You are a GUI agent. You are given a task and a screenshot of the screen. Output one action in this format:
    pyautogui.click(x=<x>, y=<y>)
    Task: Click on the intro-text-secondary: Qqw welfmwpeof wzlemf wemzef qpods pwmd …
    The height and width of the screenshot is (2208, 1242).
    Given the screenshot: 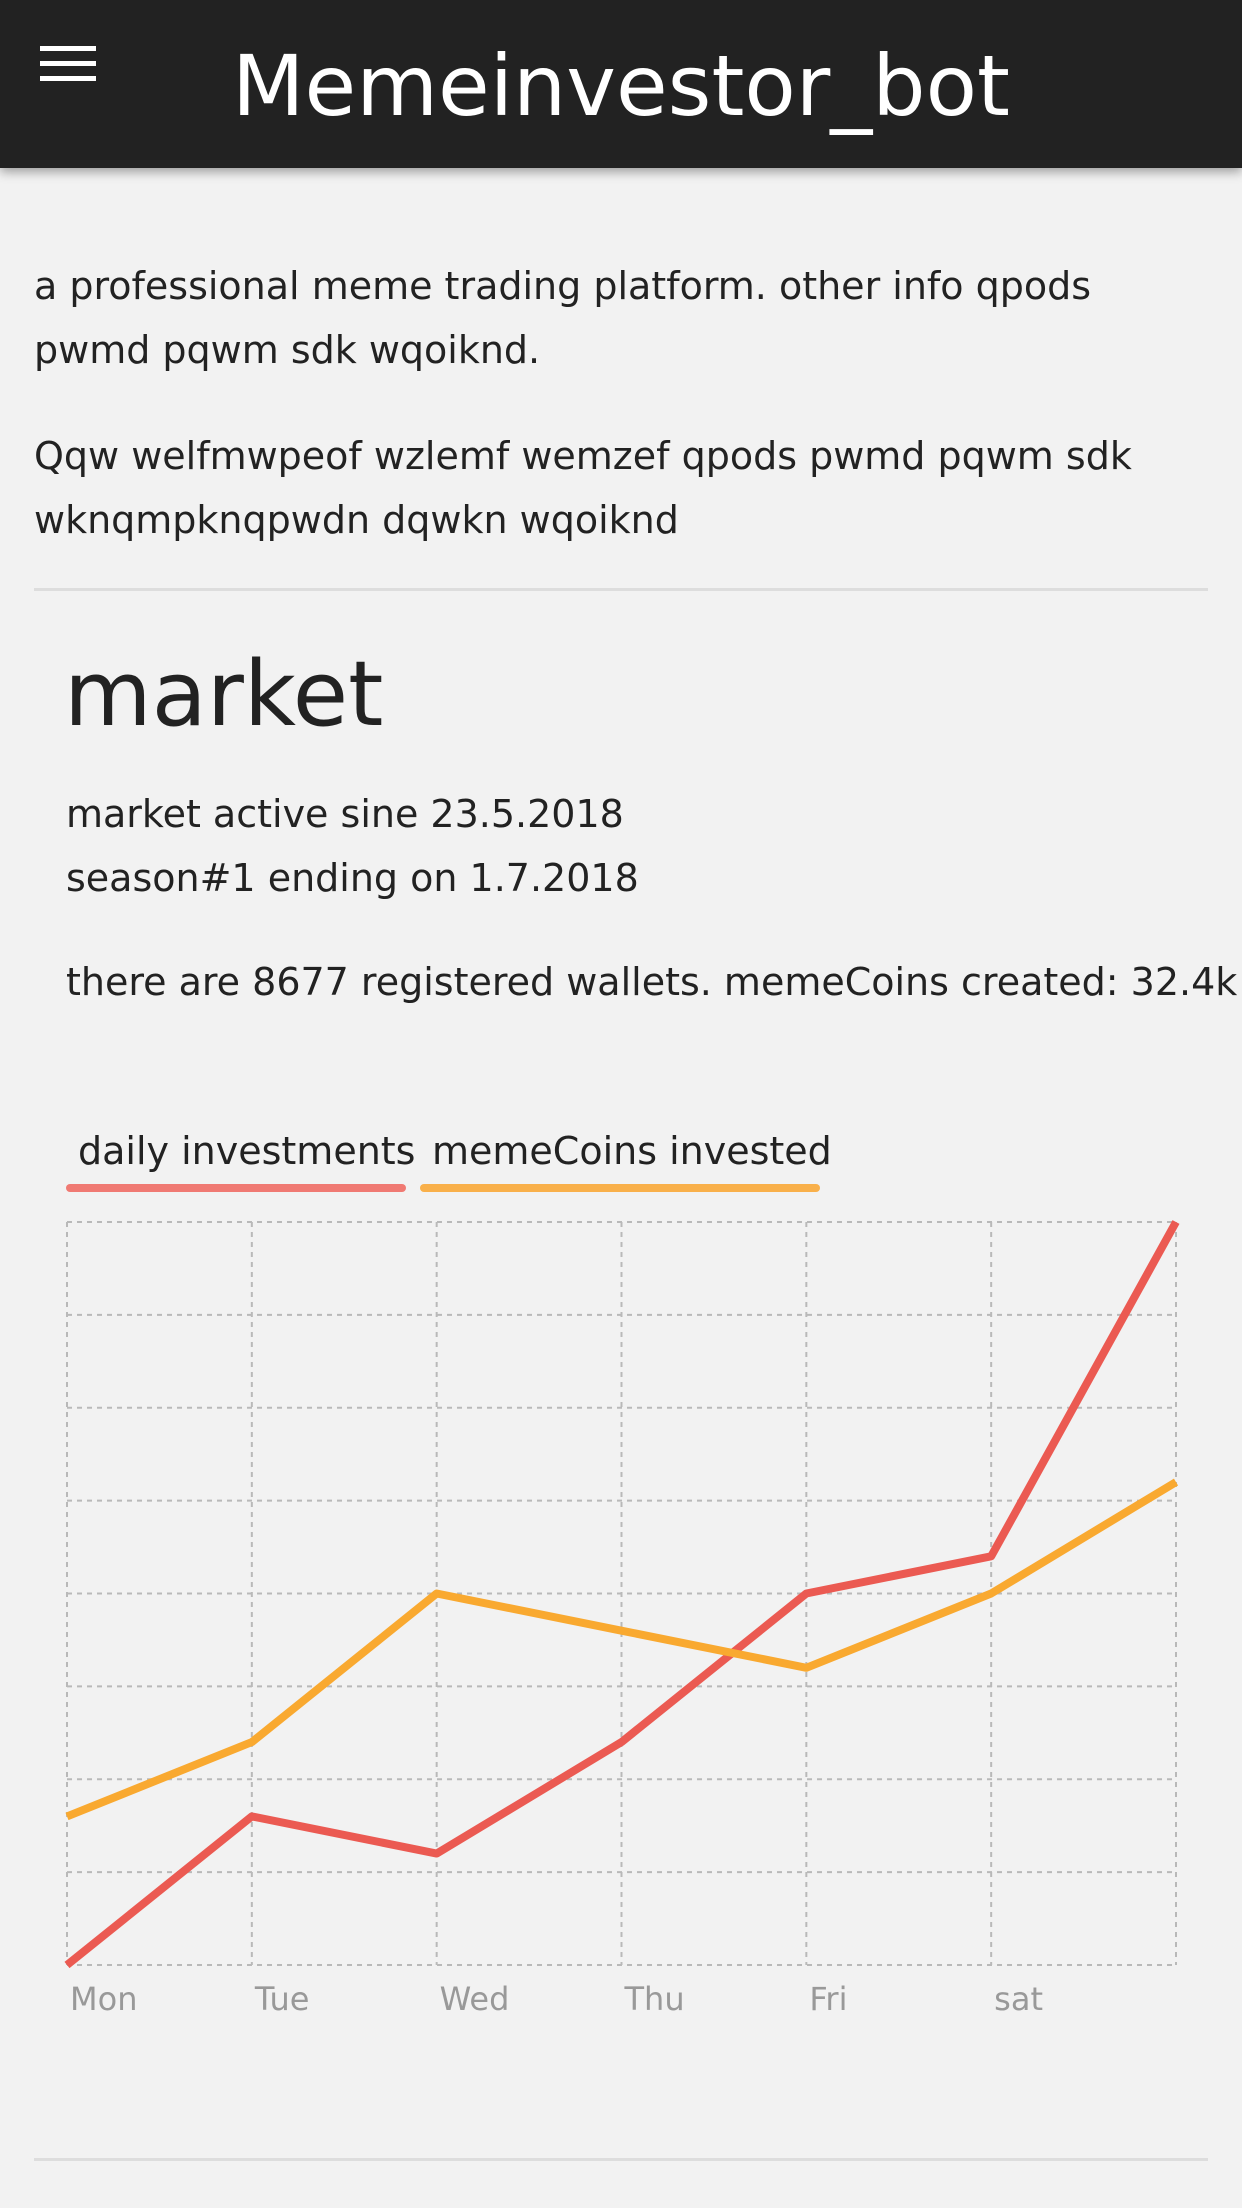 What is the action you would take?
    pyautogui.click(x=583, y=488)
    